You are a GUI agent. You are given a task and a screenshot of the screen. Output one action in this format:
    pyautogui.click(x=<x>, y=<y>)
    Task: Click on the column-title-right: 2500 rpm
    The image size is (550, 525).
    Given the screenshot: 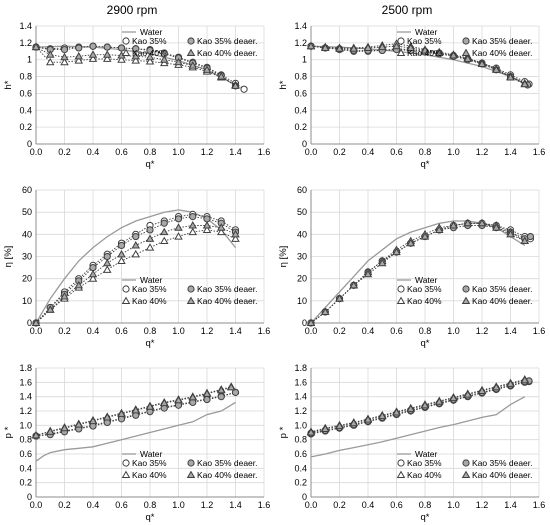 What is the action you would take?
    pyautogui.click(x=407, y=10)
    